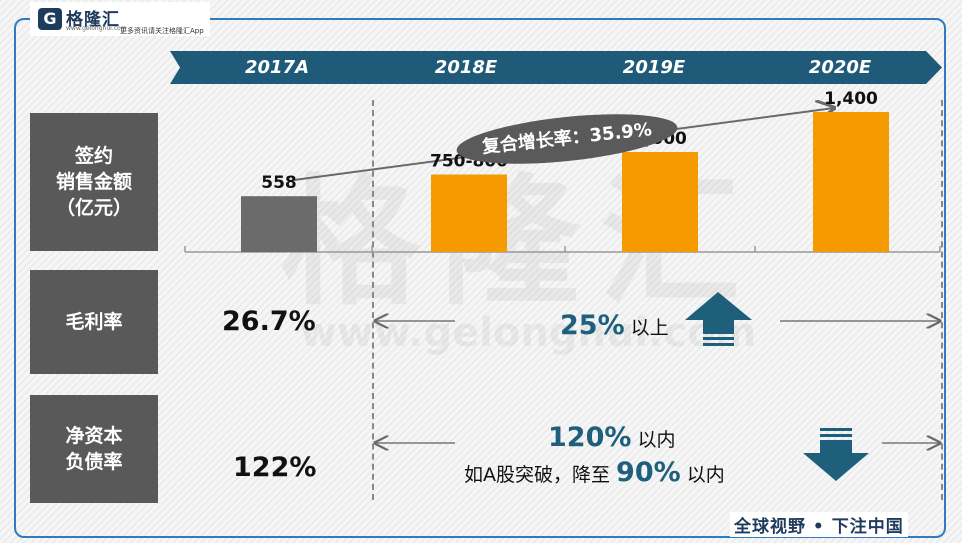  Describe the element at coordinates (275, 467) in the screenshot. I see `gearing-2017-value: 122%` at that location.